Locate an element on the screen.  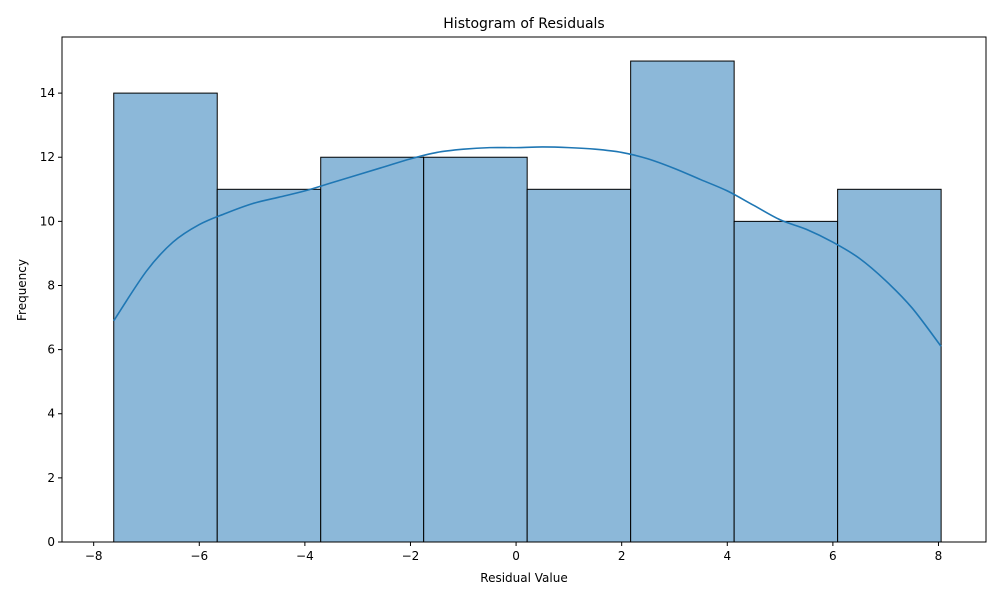
x-axis-ticks: −8 −6 −4 −2 0 2 4 6 8 is located at coordinates (513, 552).